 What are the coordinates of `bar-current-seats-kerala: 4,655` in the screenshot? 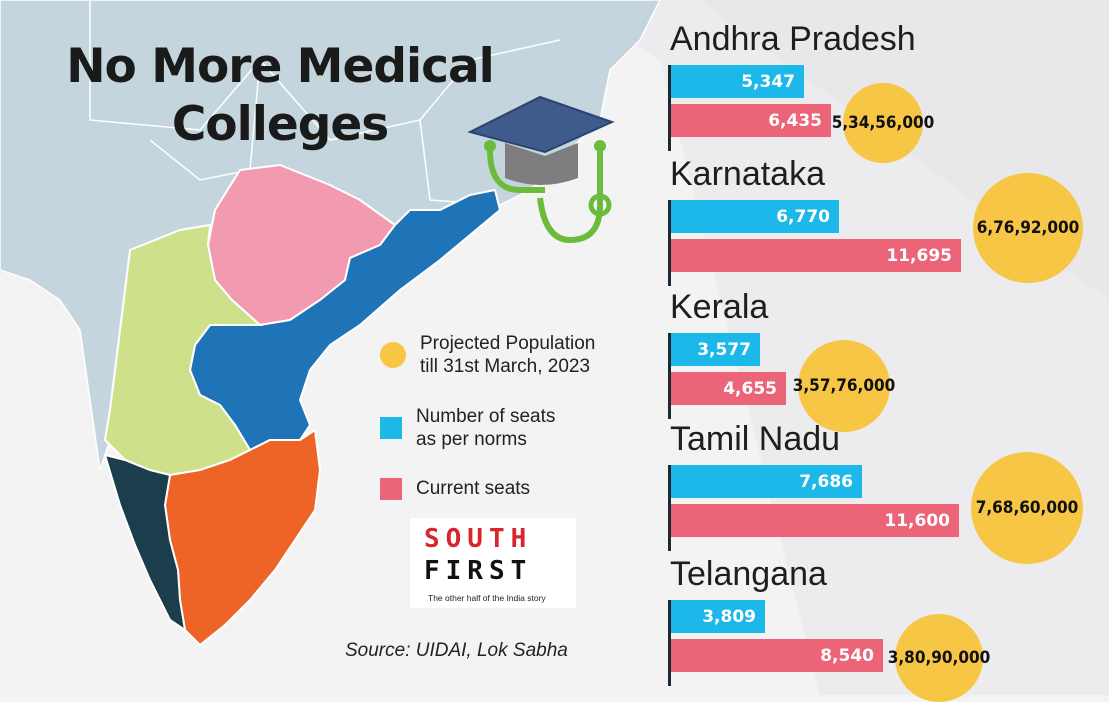 It's located at (728, 388).